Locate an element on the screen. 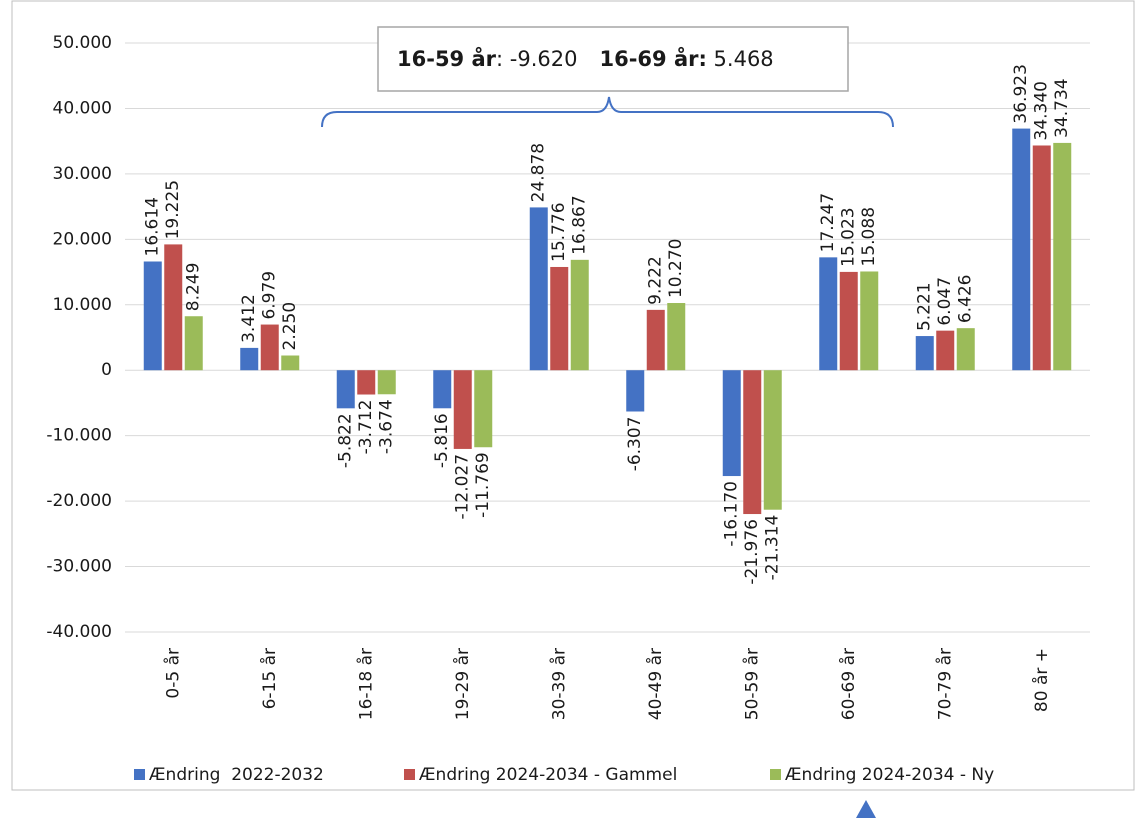 Image resolution: width=1139 pixels, height=818 pixels. data-label: -16.170 is located at coordinates (732, 514).